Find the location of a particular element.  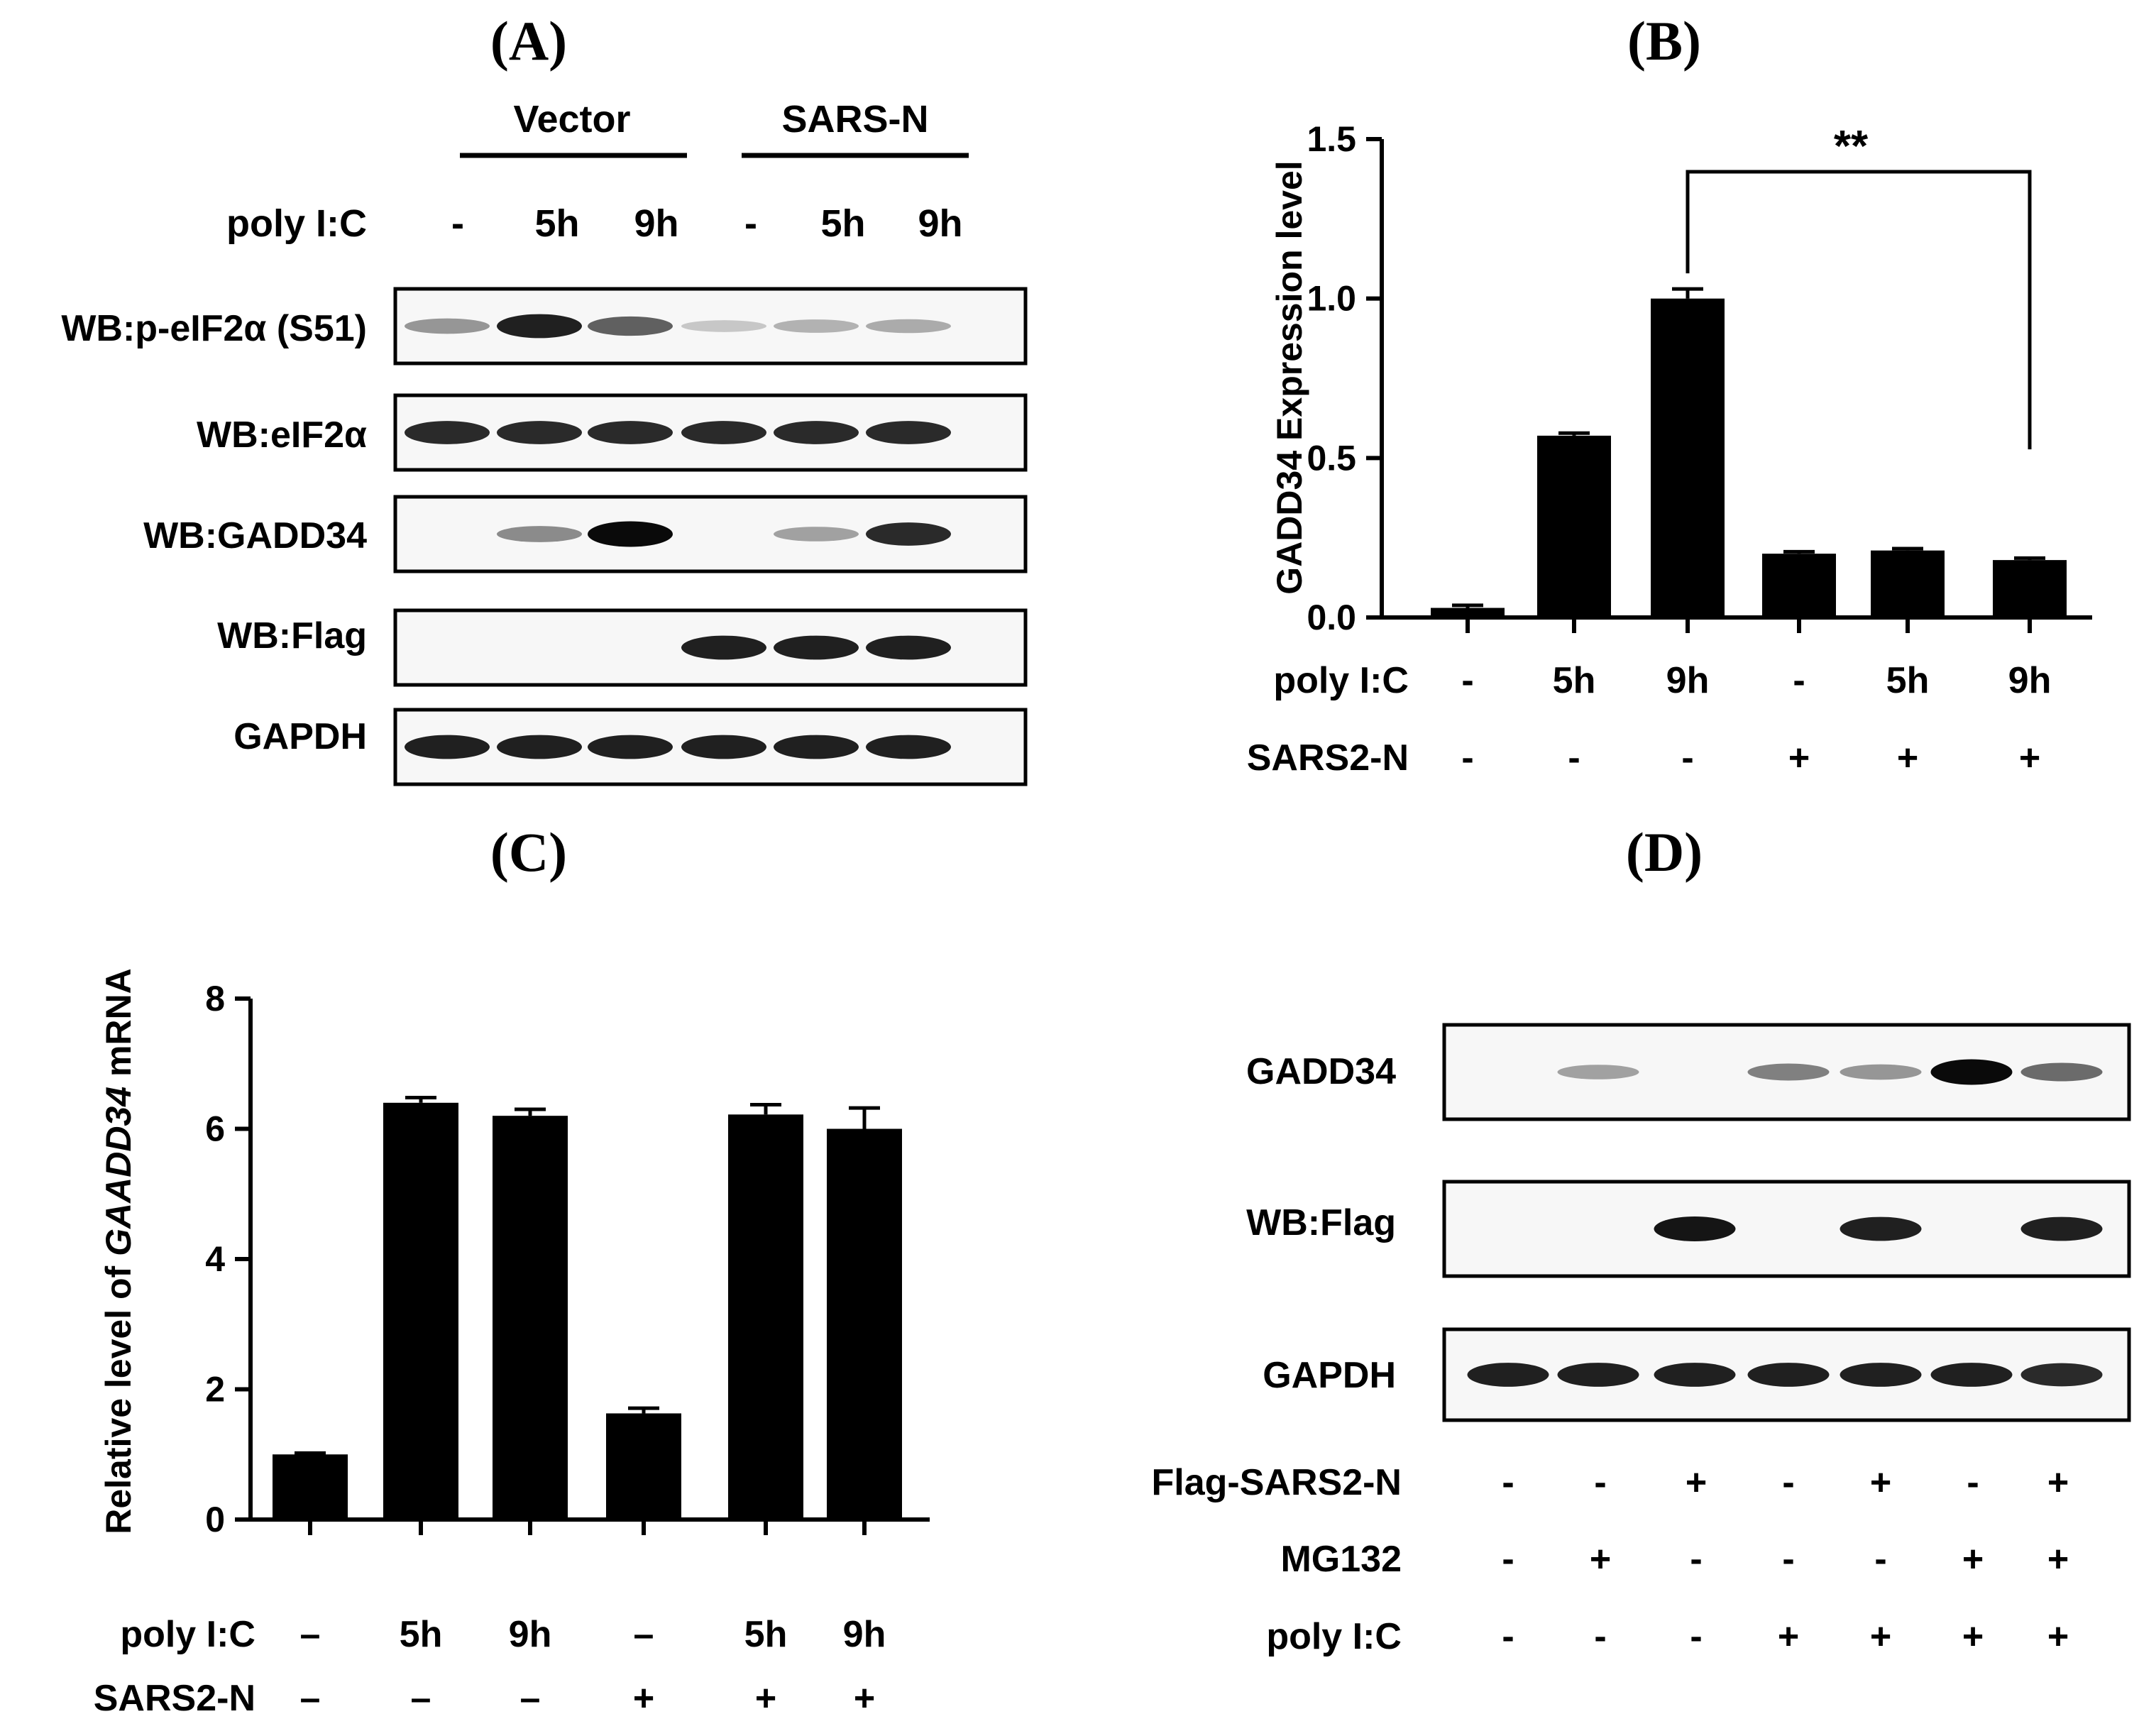

y-tick-label: 1.0 is located at coordinates (1332, 299).